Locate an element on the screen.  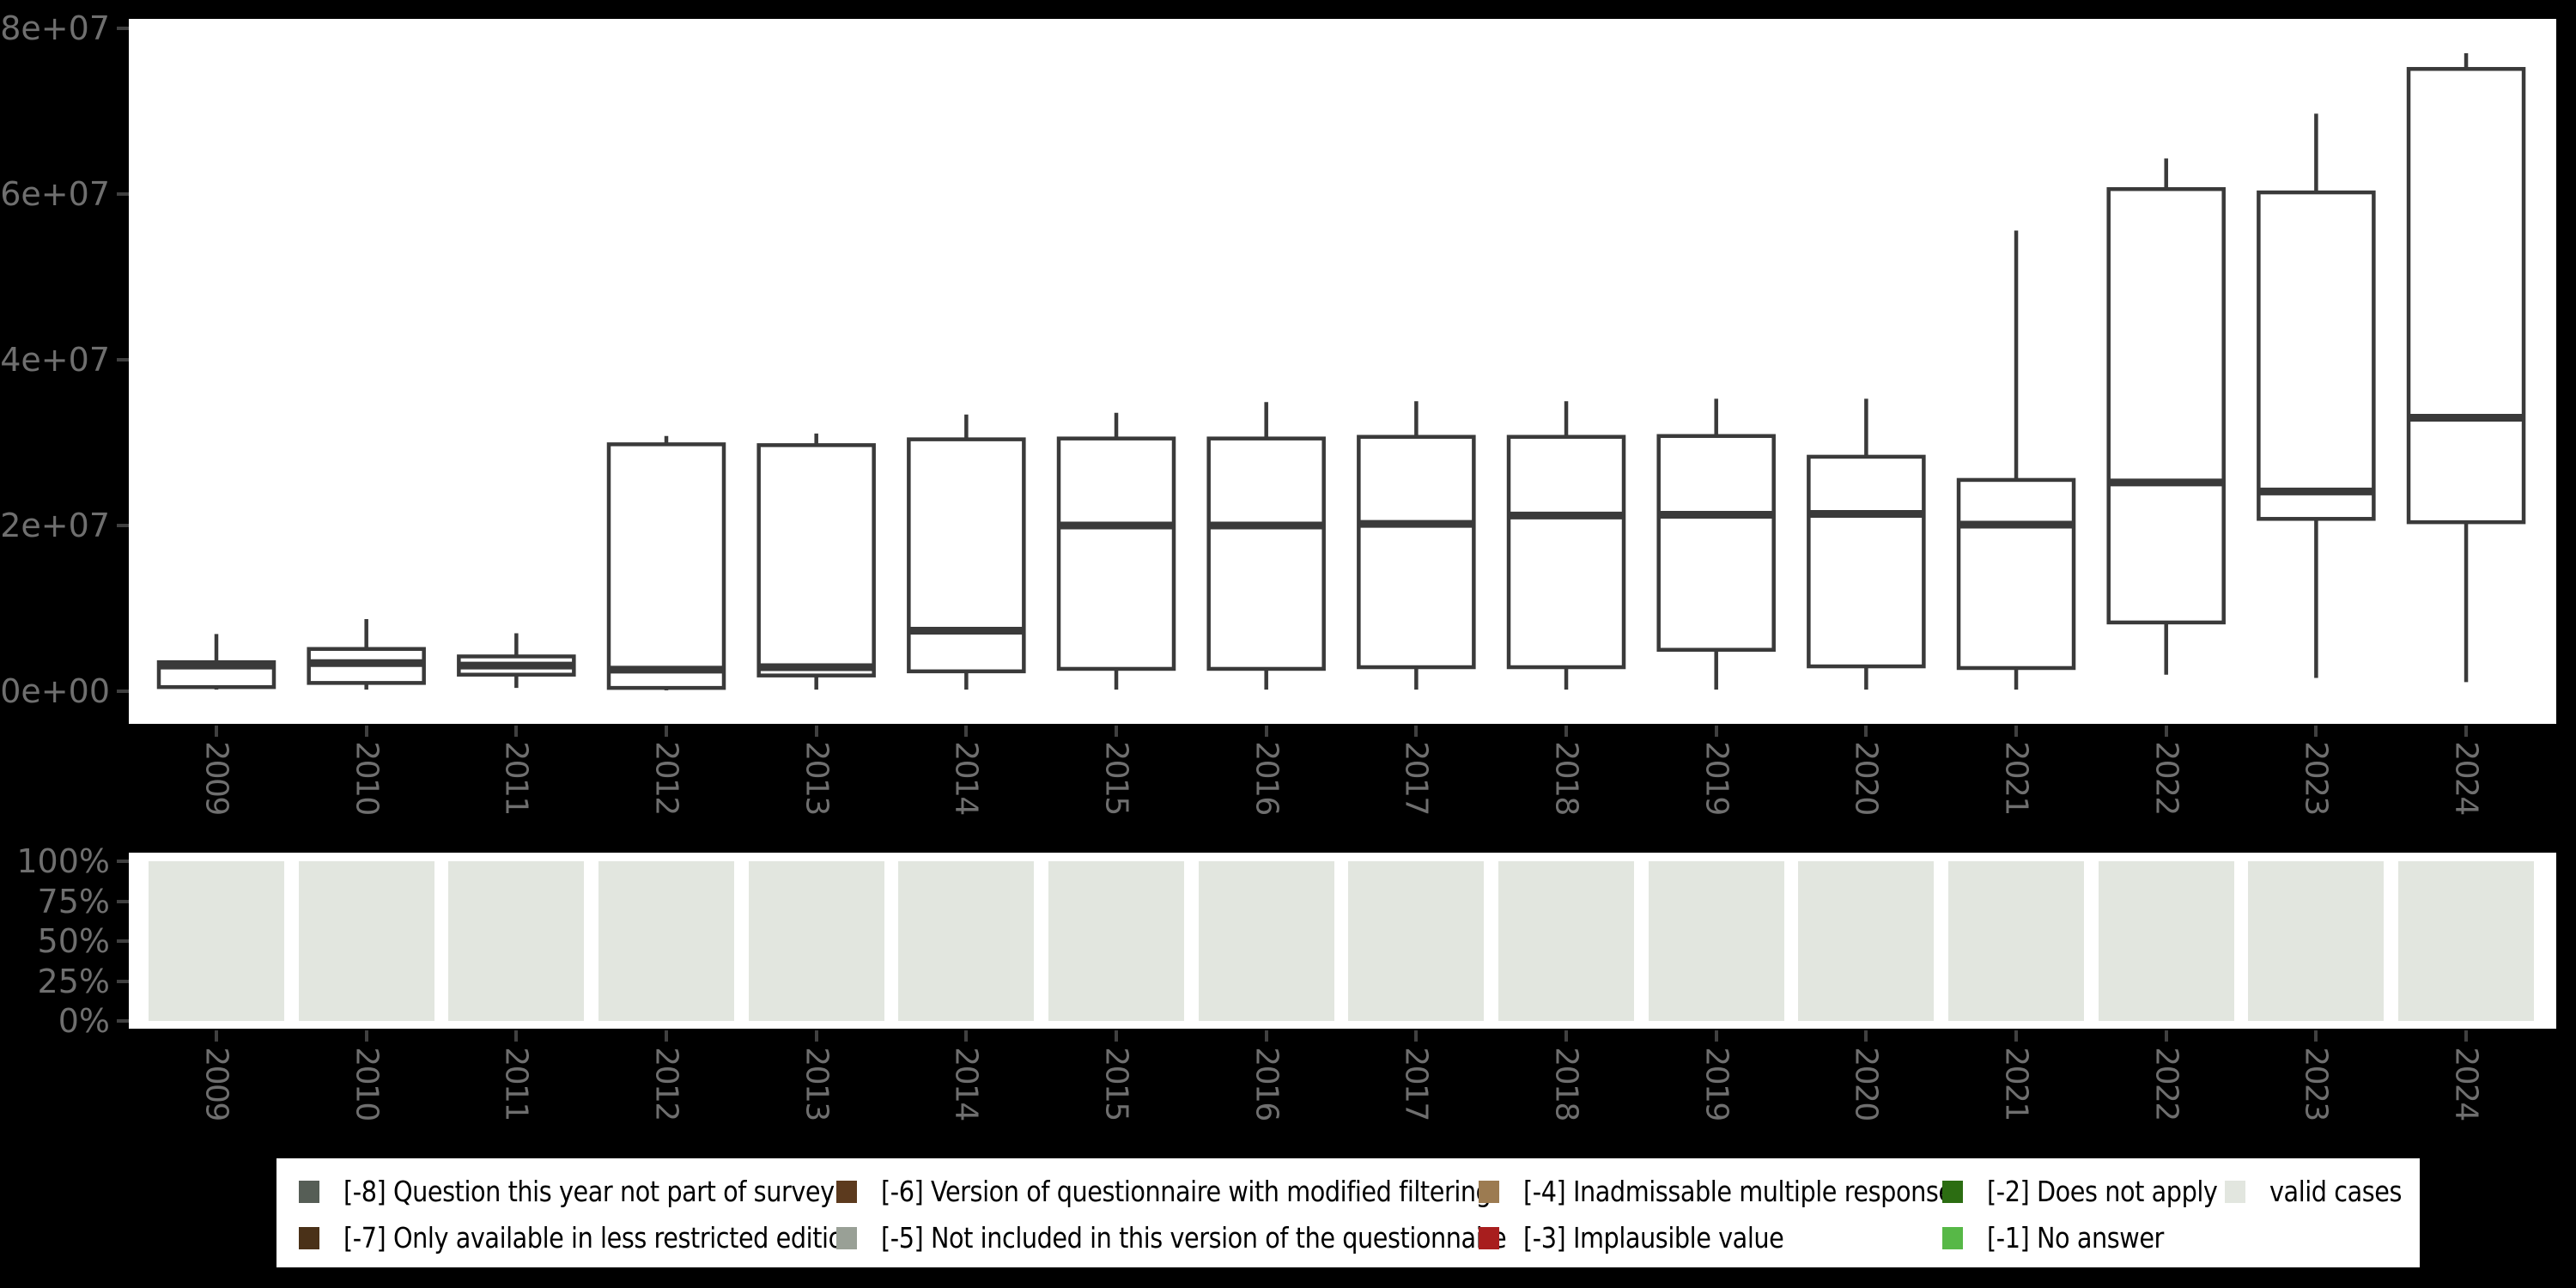
top-x-tick-2014 is located at coordinates (966, 731).